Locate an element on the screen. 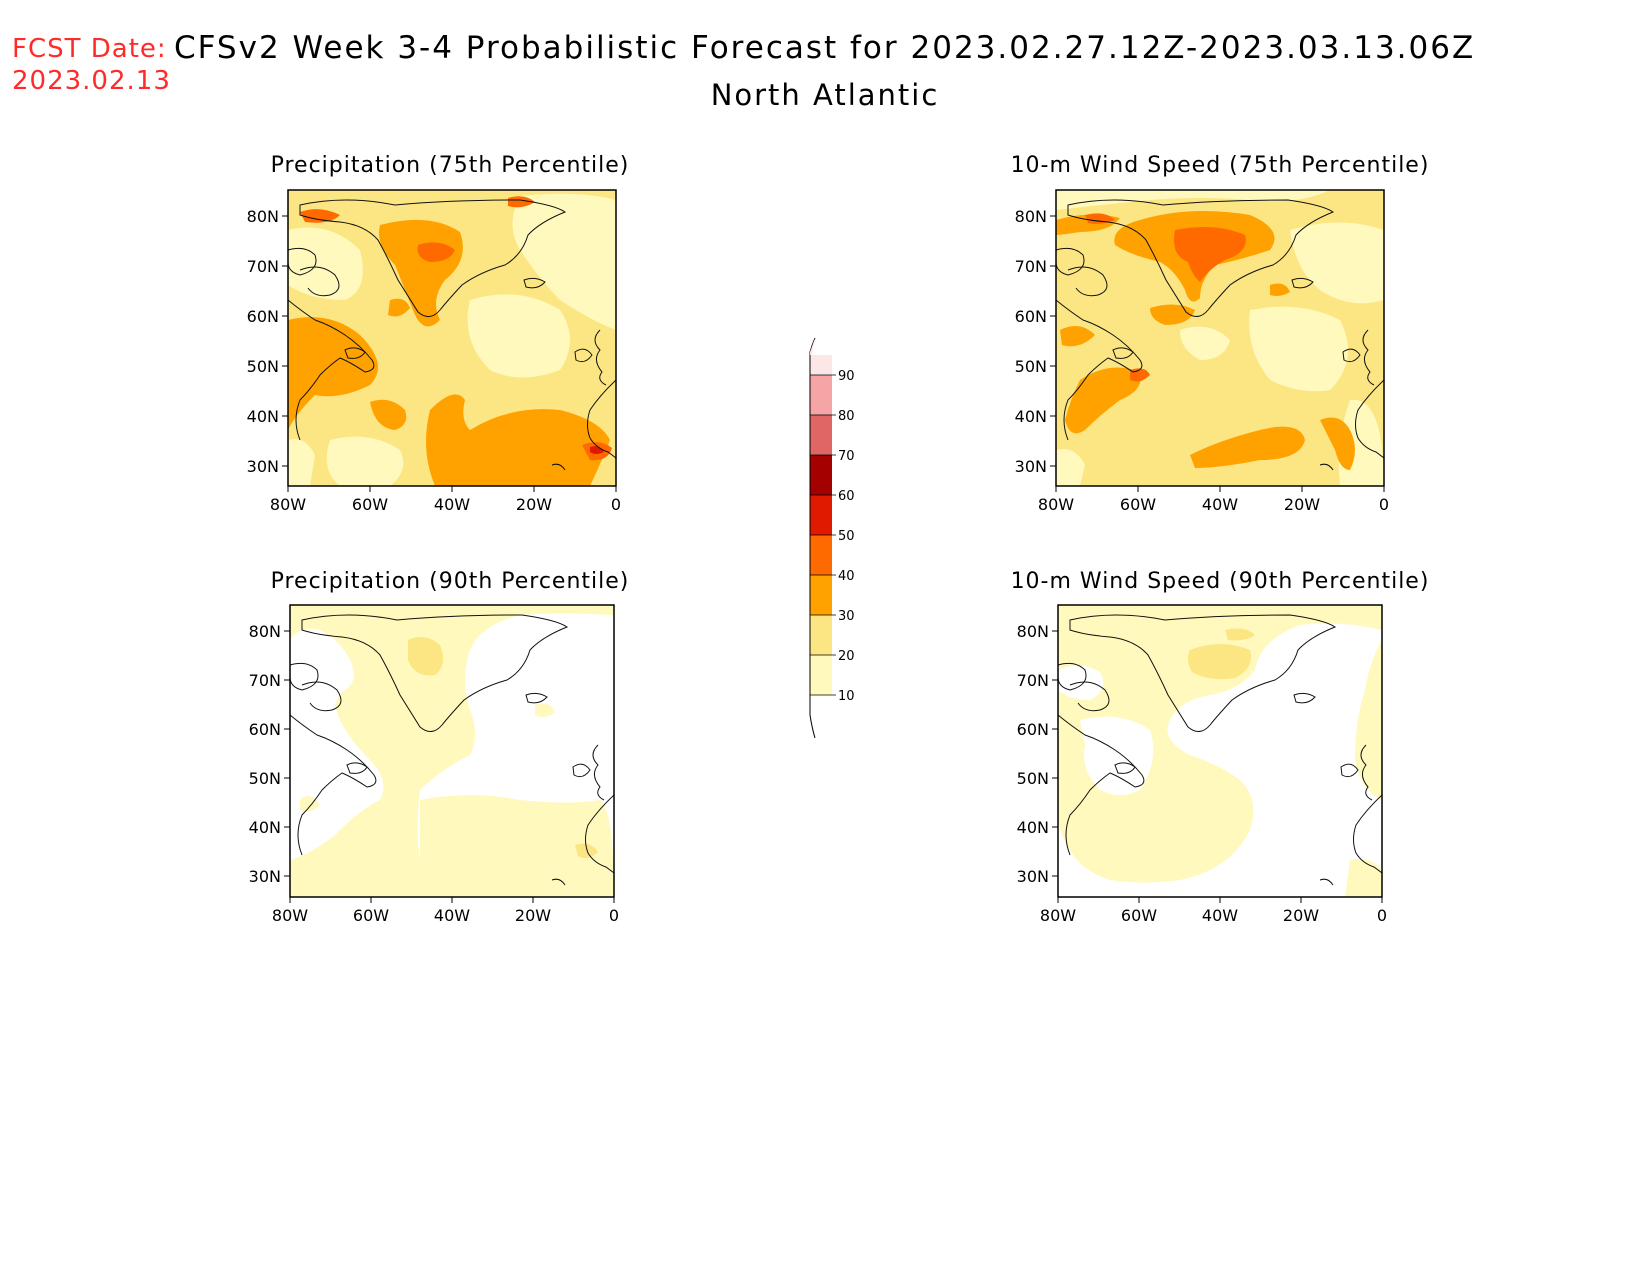 The width and height of the screenshot is (1650, 1275). wind-75-shading is located at coordinates (1220, 338).